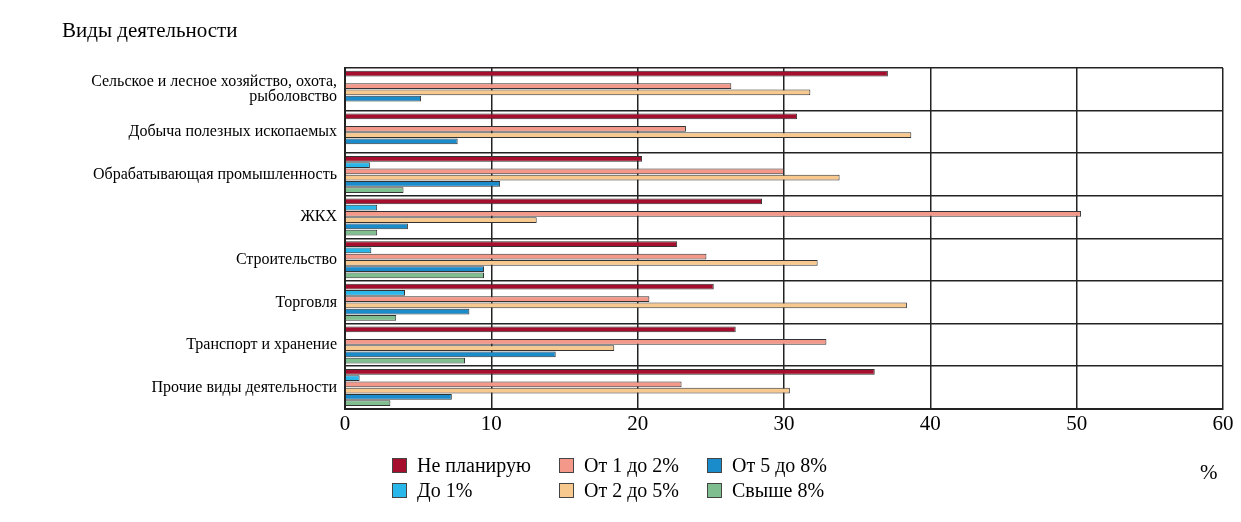 This screenshot has width=1241, height=522. I want to click on y-tick-label: Добыча полезных ископаемых, so click(232, 131).